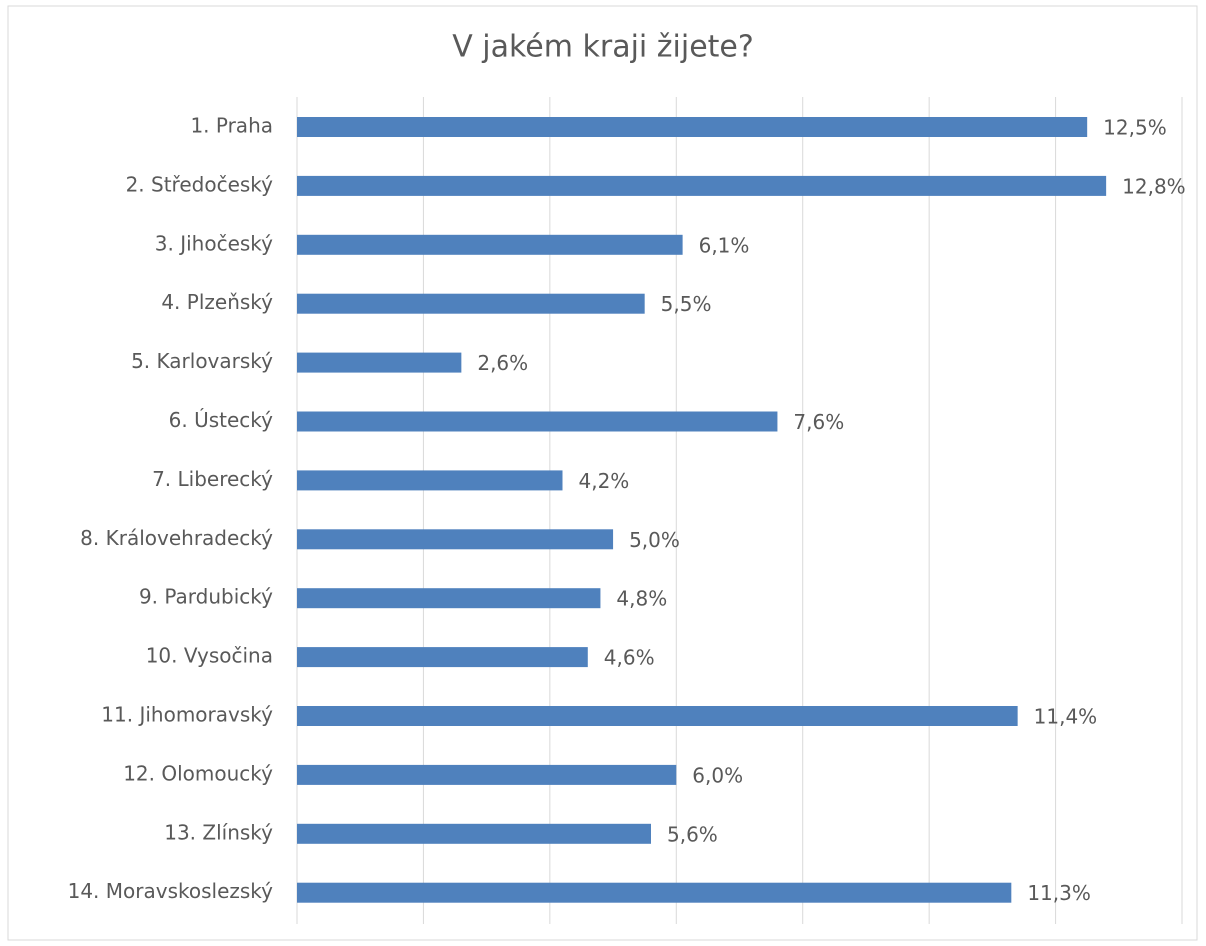 The height and width of the screenshot is (946, 1206). Describe the element at coordinates (654, 540) in the screenshot. I see `data-label: 5,0%` at that location.